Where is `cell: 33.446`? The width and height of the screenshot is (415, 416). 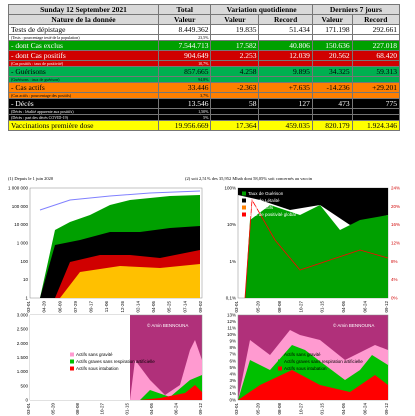 cell: 33.446 is located at coordinates (184, 87).